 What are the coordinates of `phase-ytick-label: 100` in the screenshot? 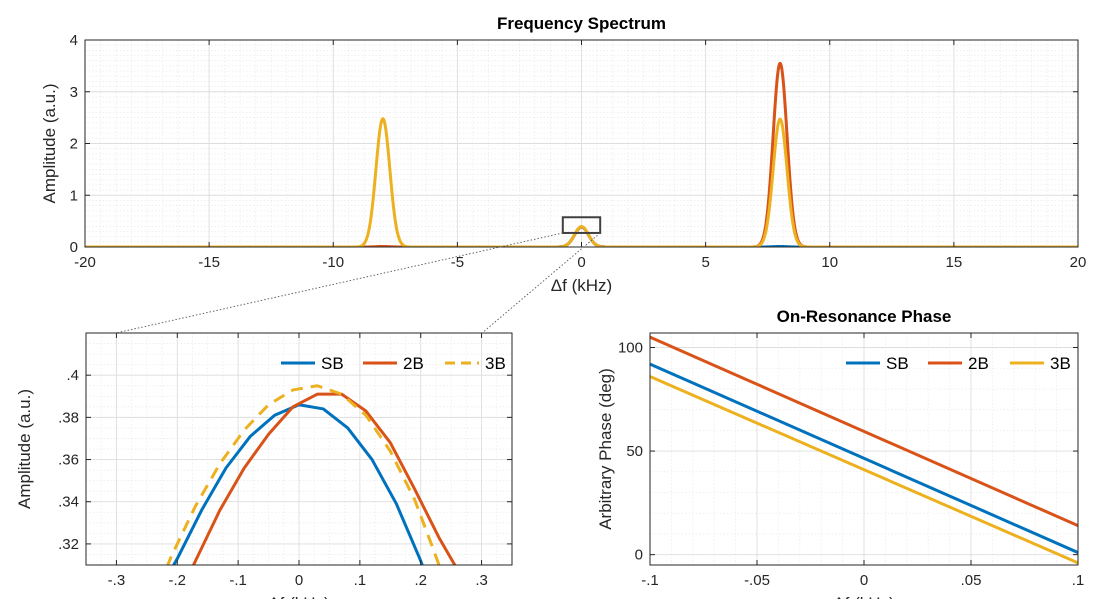 It's located at (630, 348).